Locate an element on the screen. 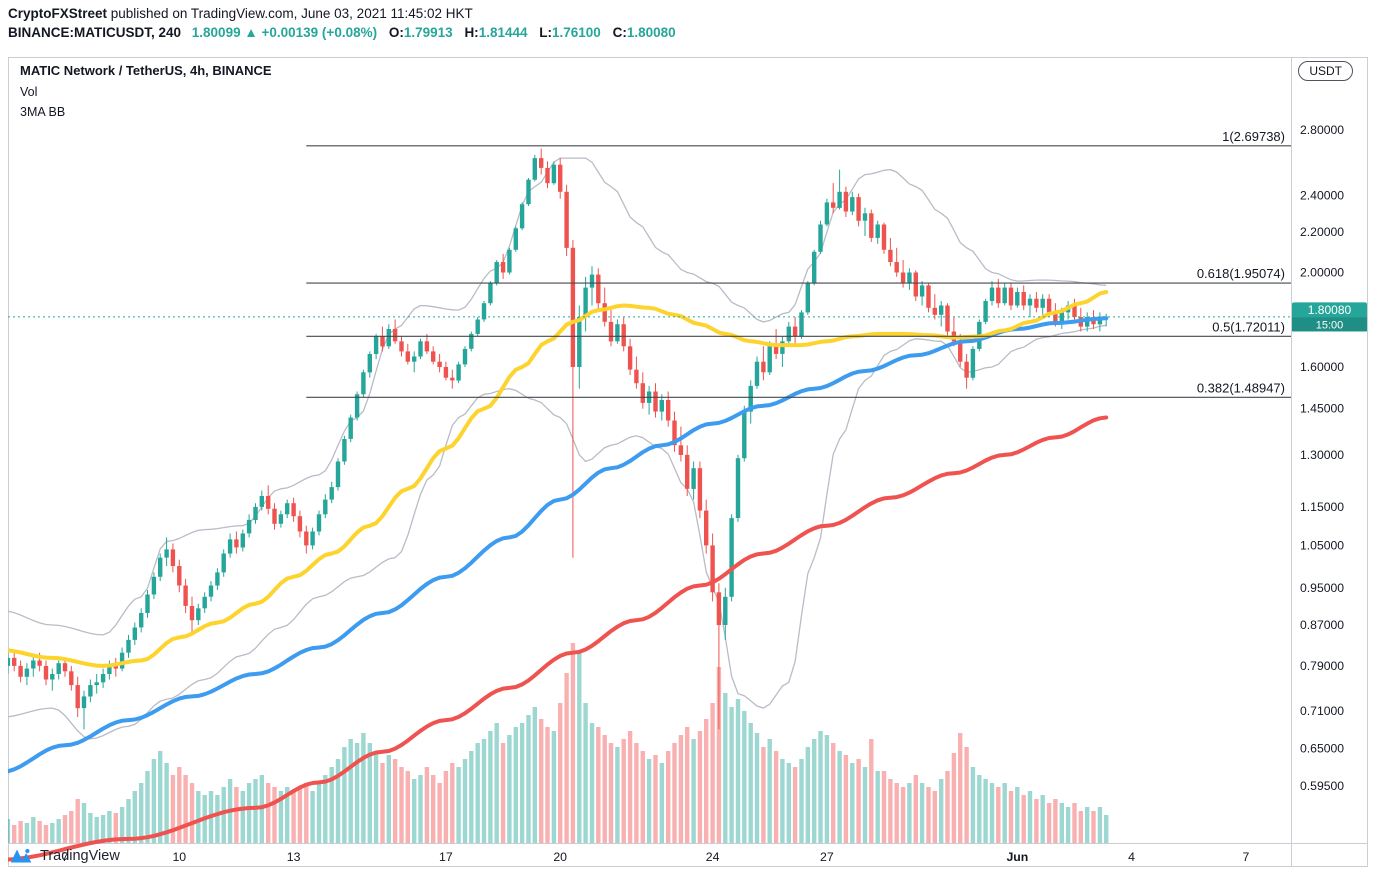  svg-text: 2.00000 is located at coordinates (1322, 273).